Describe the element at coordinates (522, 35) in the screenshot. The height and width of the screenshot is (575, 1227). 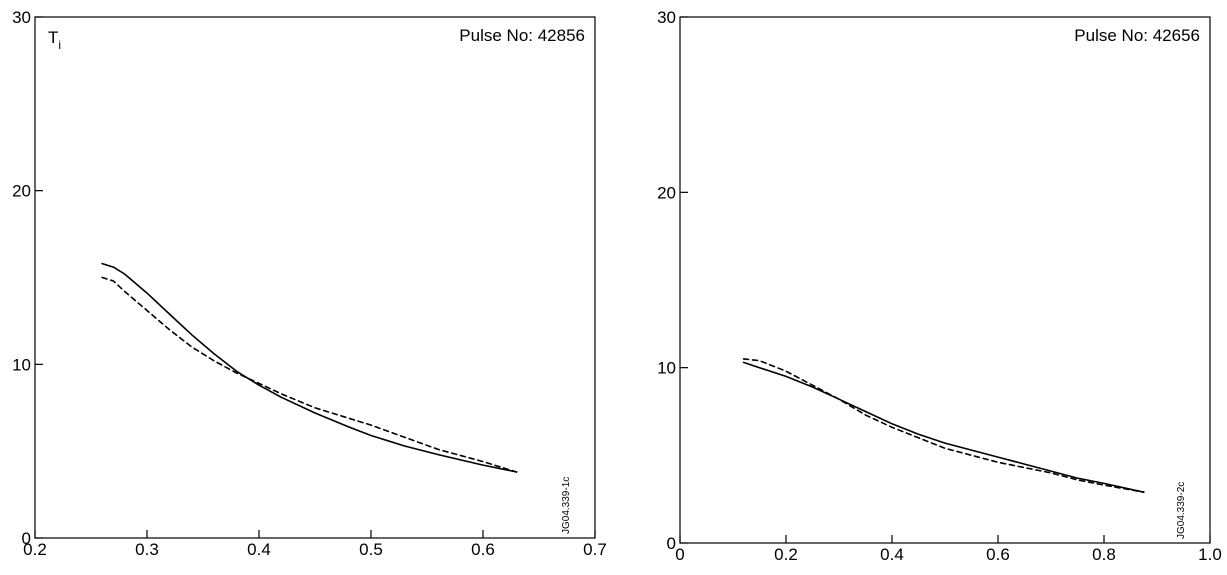
I see `pulse-label: Pulse No: 42856` at that location.